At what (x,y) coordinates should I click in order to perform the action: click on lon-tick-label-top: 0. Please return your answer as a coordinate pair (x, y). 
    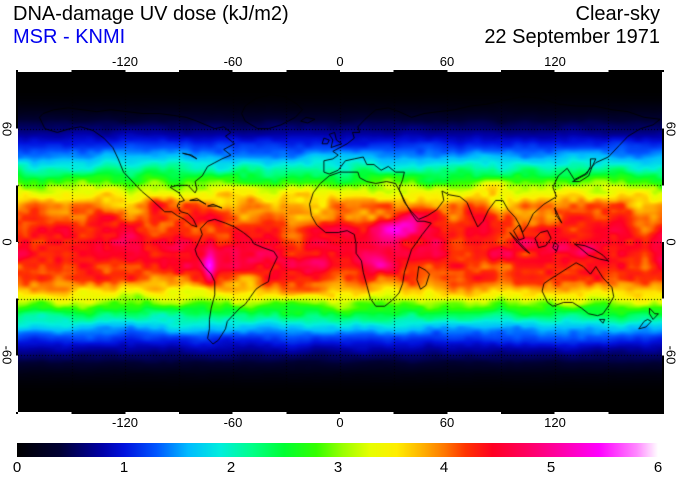
    Looking at the image, I should click on (340, 61).